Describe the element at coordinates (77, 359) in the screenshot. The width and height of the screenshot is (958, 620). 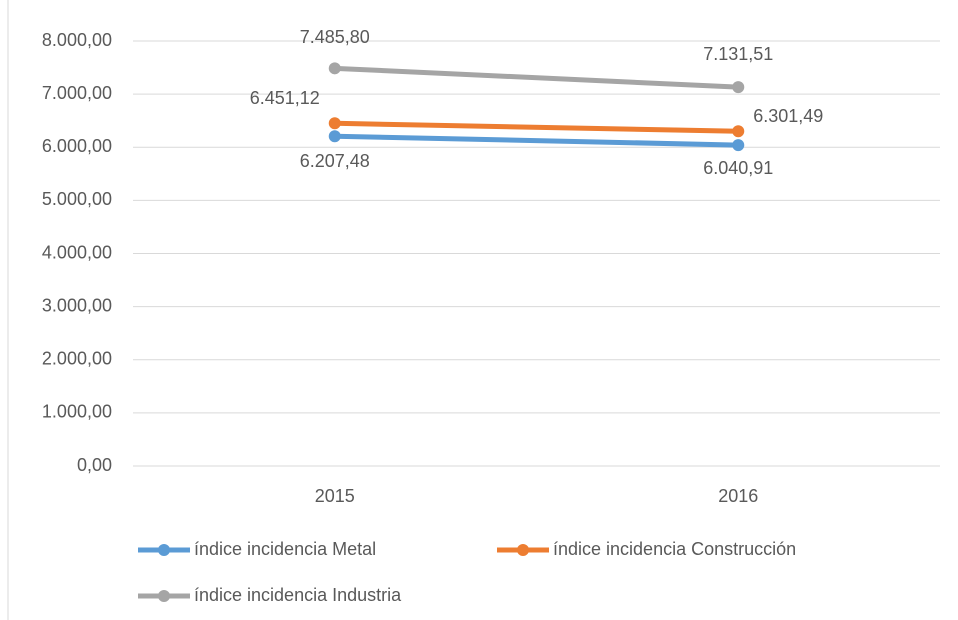
I see `y-tick-label: 2.000,00` at that location.